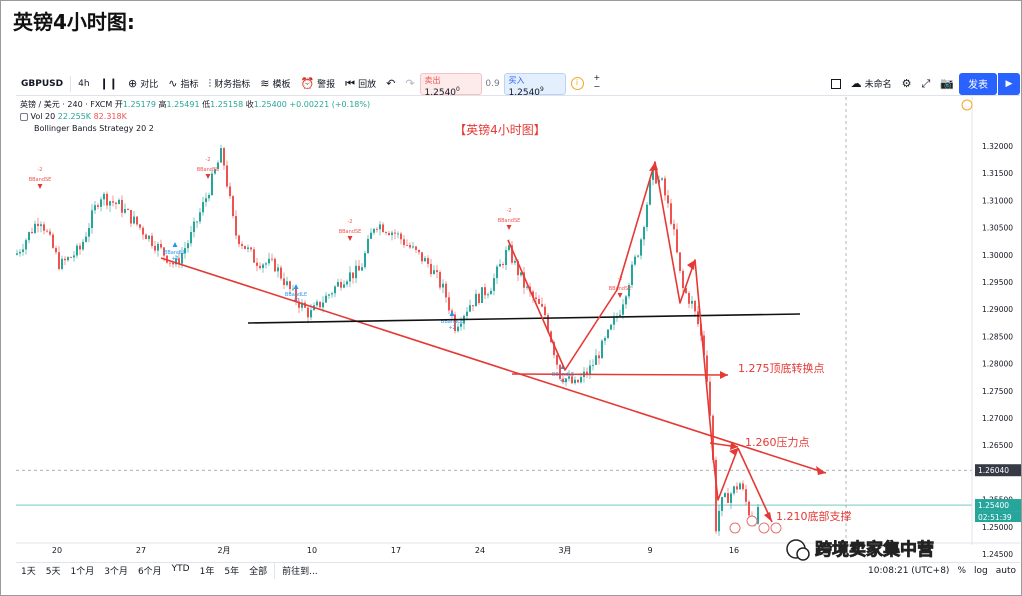  I want to click on alert-button: ⏰ 警报, so click(317, 84).